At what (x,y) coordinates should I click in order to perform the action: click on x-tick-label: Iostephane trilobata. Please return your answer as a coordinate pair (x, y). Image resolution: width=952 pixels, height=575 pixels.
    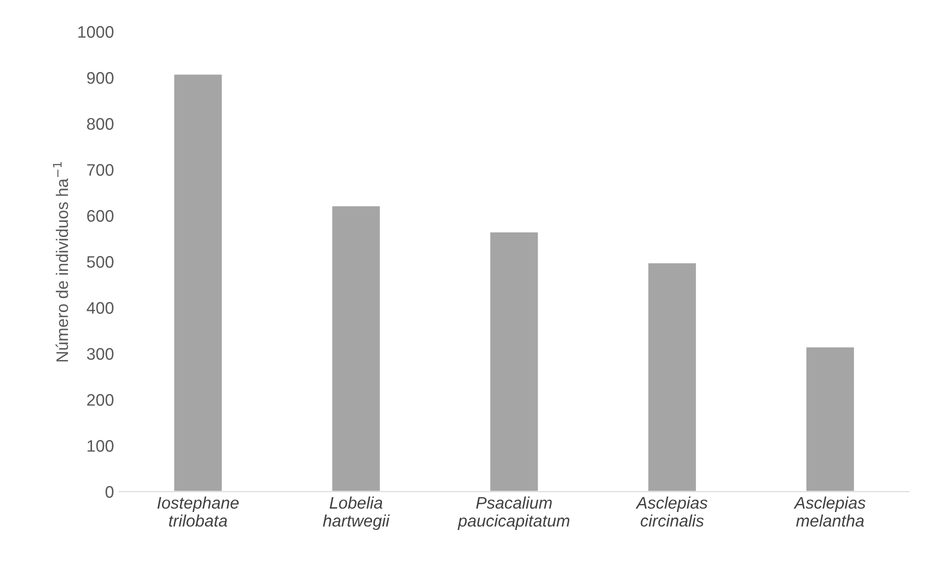
    Looking at the image, I should click on (198, 511).